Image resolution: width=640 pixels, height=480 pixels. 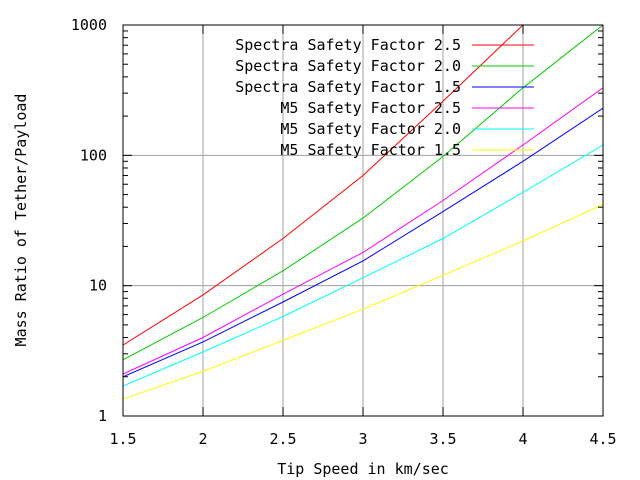 I want to click on y-tick-label: 1, so click(x=102, y=416).